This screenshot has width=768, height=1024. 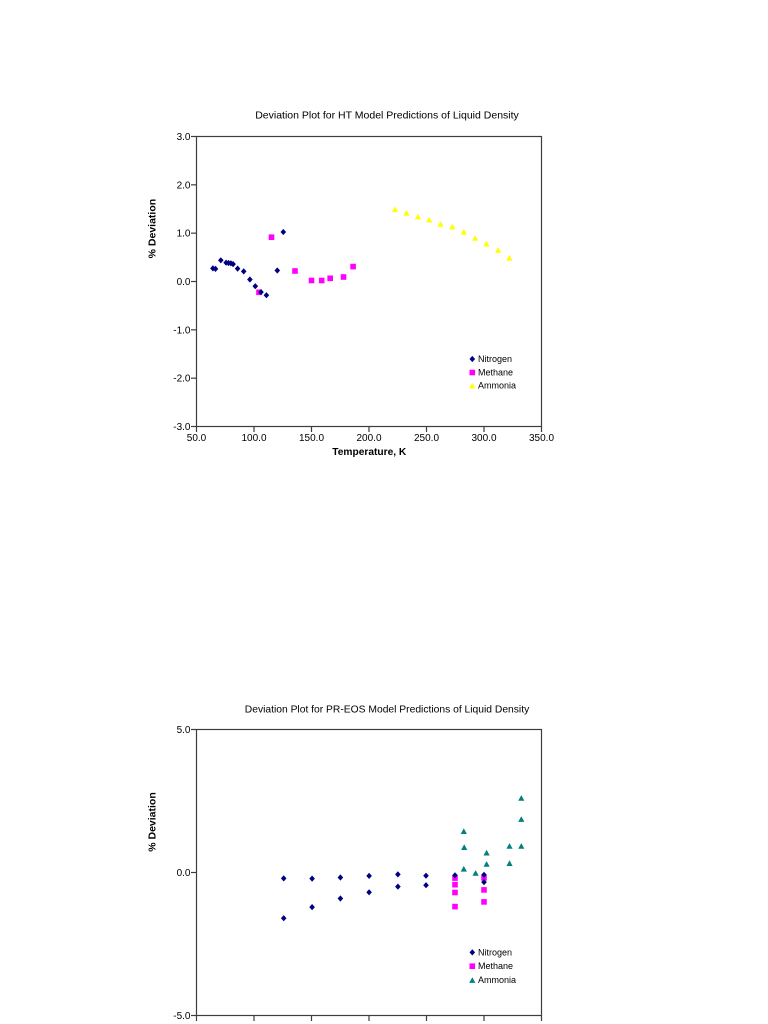 I want to click on svg-text: 100.0, so click(x=253, y=438).